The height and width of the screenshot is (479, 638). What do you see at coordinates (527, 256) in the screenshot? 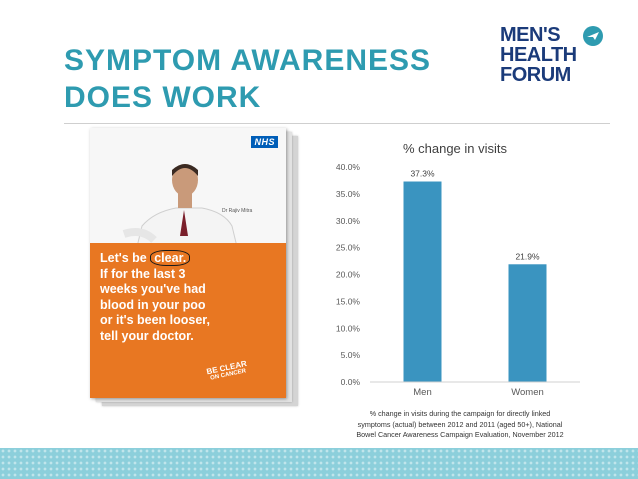
I see `data-label-women: 21.9%` at bounding box center [527, 256].